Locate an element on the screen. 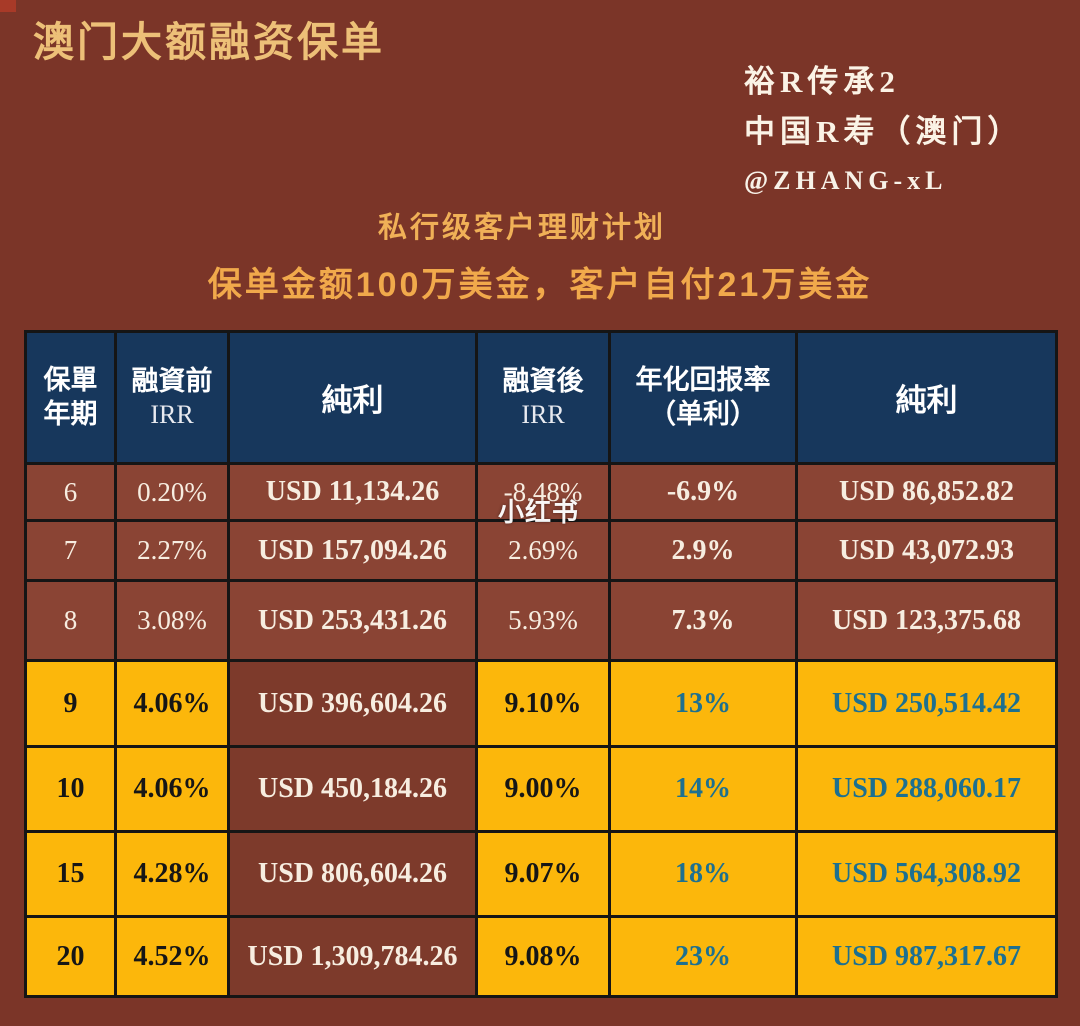 The height and width of the screenshot is (1026, 1080). cell-pre-irr: 3.08% is located at coordinates (172, 620).